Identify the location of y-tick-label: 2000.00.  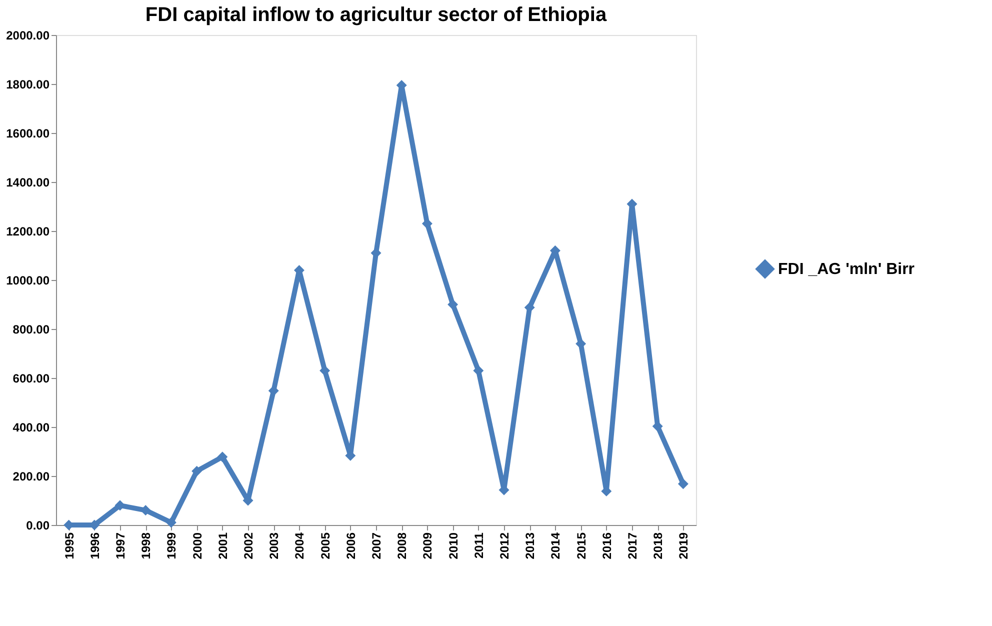
(28, 35).